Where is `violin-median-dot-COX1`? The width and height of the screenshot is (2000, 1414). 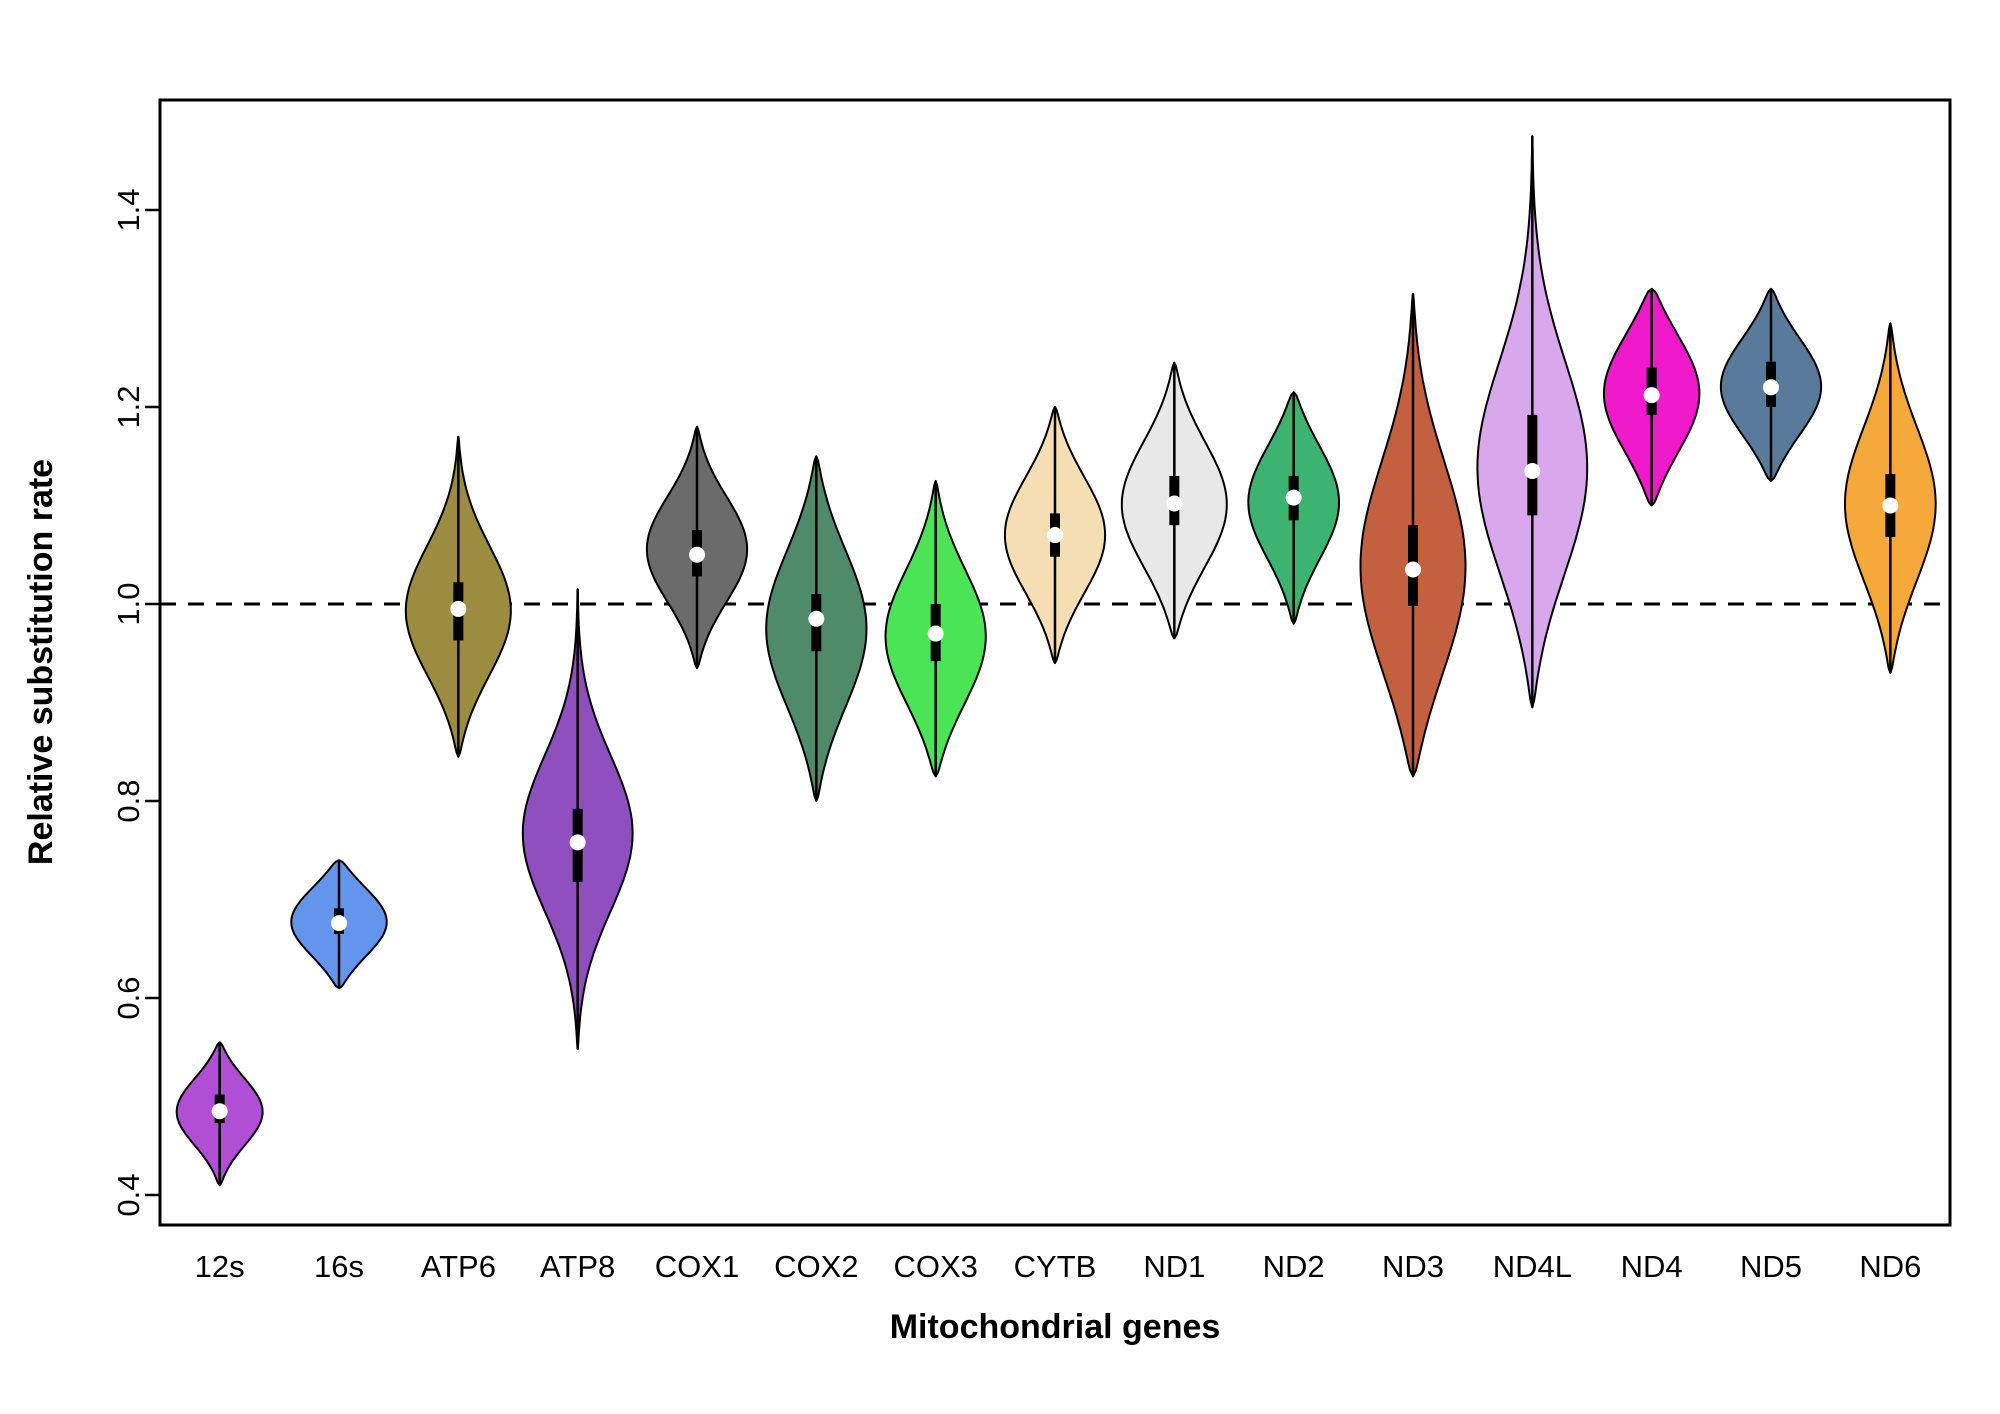
violin-median-dot-COX1 is located at coordinates (697, 554).